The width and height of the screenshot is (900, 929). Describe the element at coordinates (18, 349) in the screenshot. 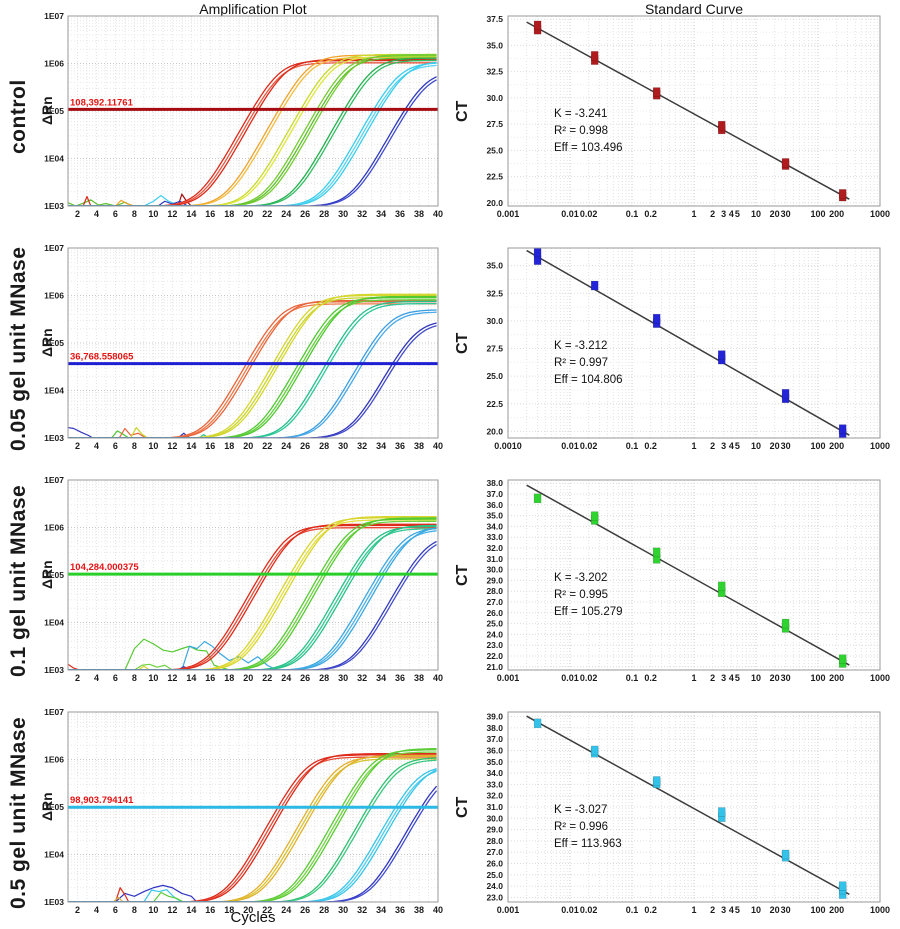

I see `row-label-005-mnase: 0.05 gel unit MNase` at that location.